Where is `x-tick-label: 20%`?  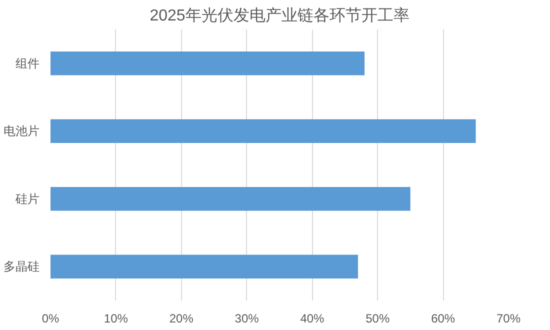
x-tick-label: 20% is located at coordinates (181, 319).